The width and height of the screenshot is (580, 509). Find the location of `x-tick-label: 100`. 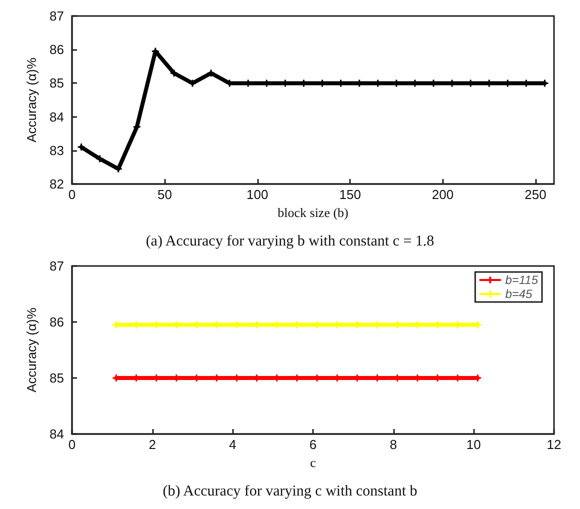

x-tick-label: 100 is located at coordinates (257, 194).